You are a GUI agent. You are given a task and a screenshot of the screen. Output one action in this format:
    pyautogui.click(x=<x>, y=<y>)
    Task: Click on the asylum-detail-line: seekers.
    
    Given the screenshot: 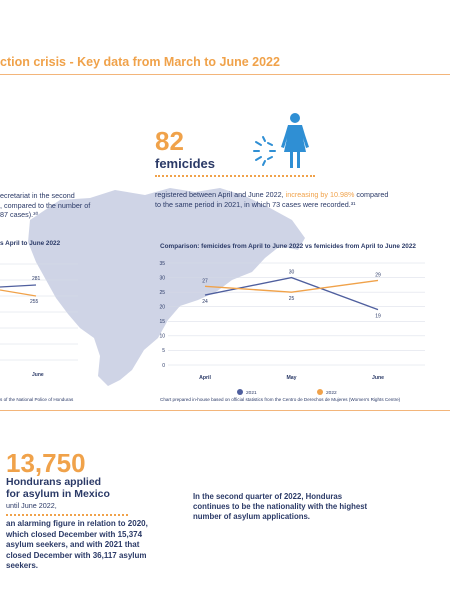 What is the action you would take?
    pyautogui.click(x=22, y=565)
    